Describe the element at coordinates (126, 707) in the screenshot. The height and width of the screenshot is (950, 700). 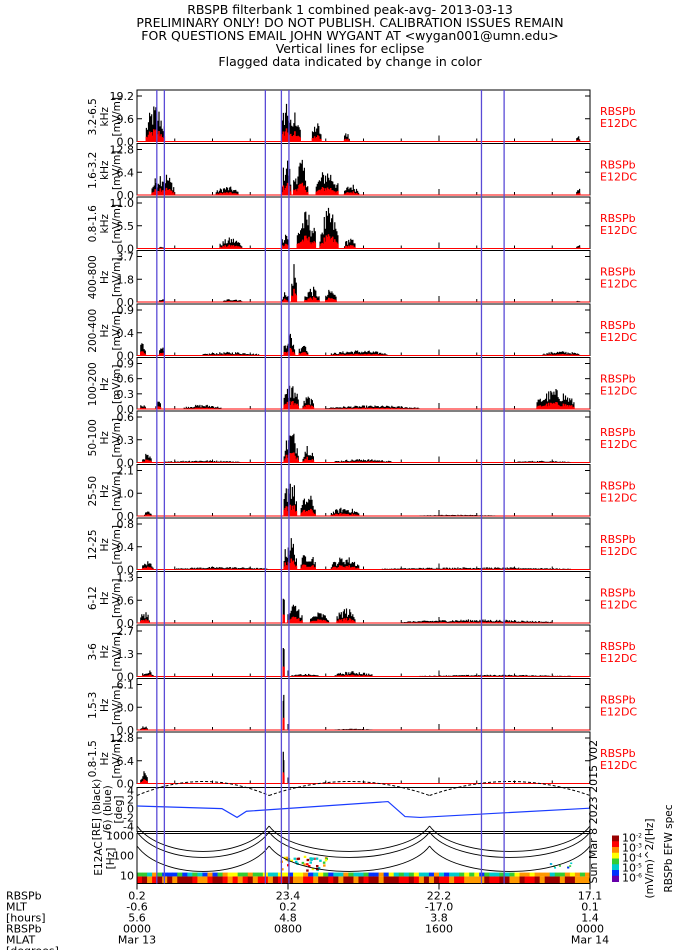
I see `y-tick-label: 3.0` at that location.